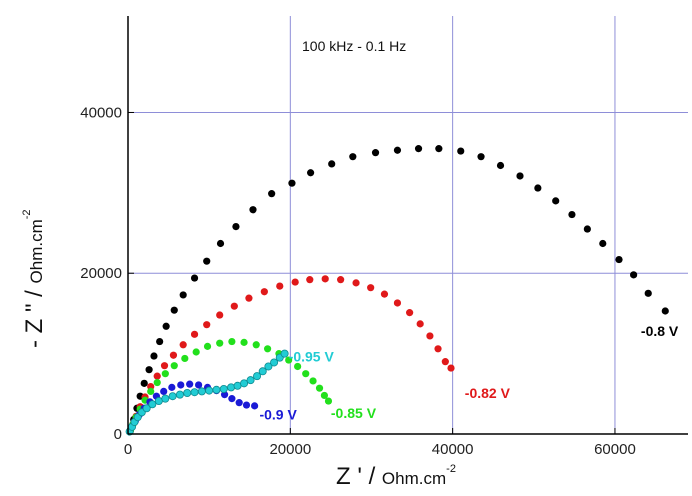 The image size is (692, 496). I want to click on x-axis-title: Z ' / Ohm.cm-2, so click(396, 476).